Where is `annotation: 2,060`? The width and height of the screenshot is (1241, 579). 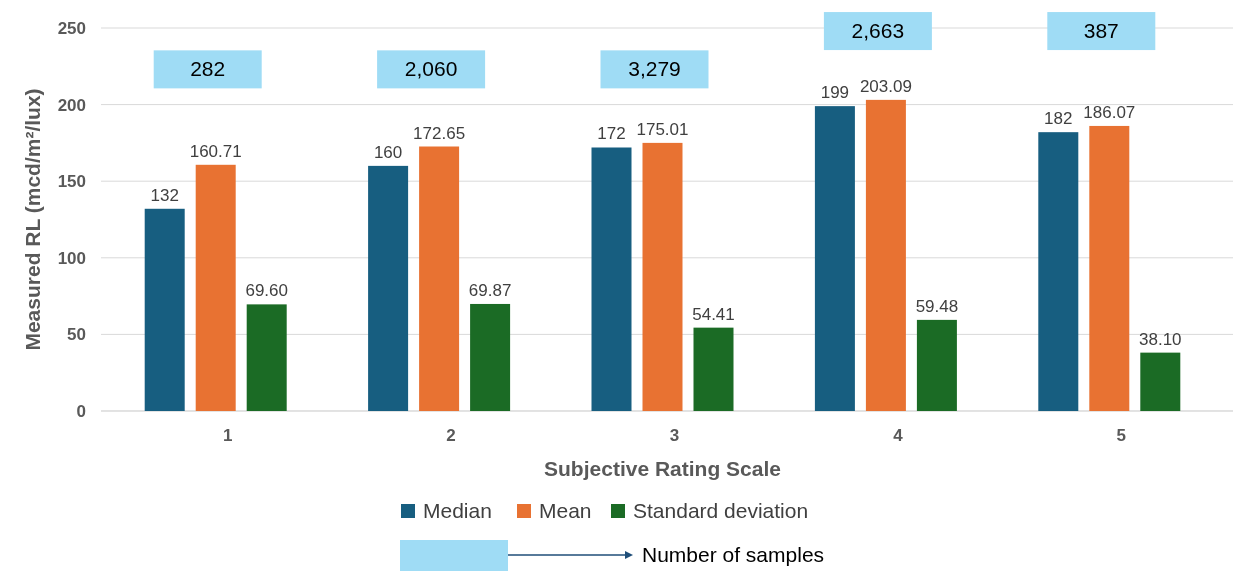 annotation: 2,060 is located at coordinates (431, 69).